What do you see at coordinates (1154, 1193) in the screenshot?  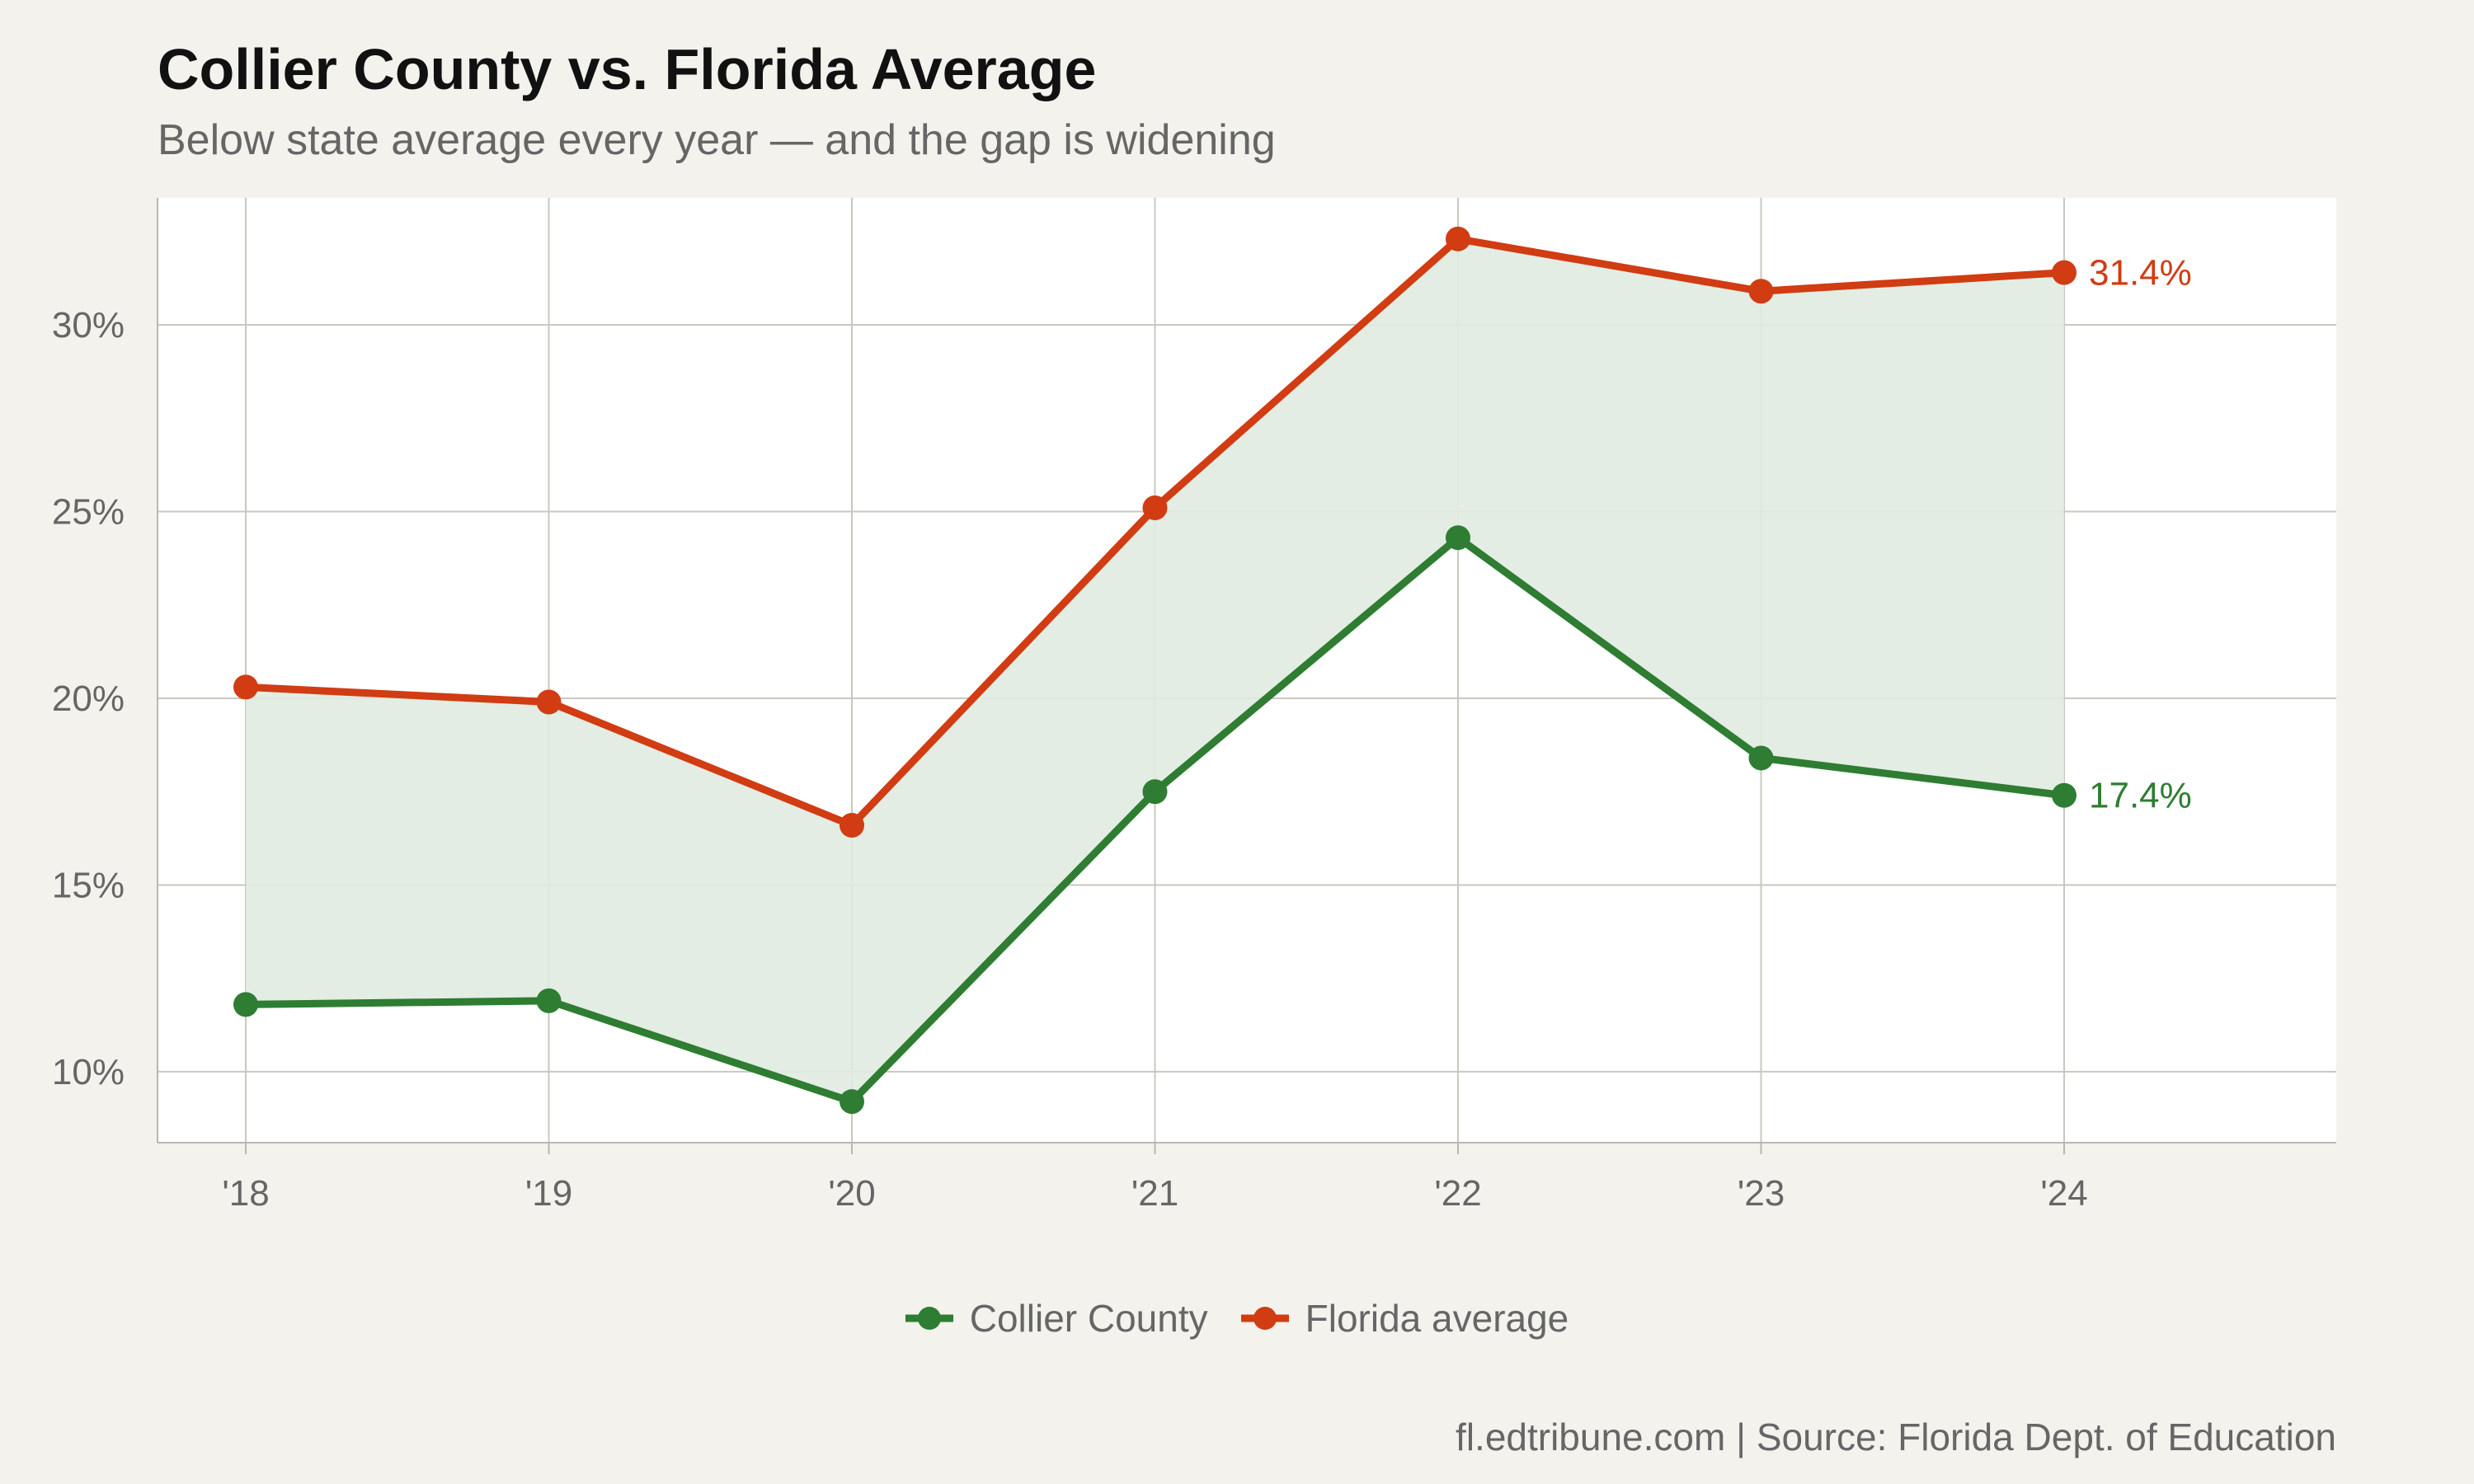 I see `x-tick-label: '21` at bounding box center [1154, 1193].